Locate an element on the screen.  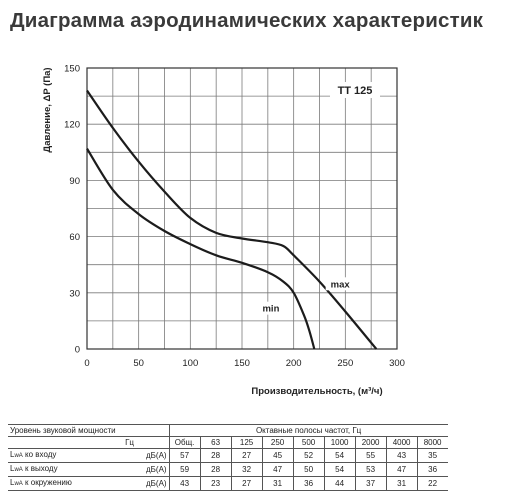
table-row: LwA к выходу дБ(А) 59 28 32 47 50 54 53 47 36 is located at coordinates (228, 469).